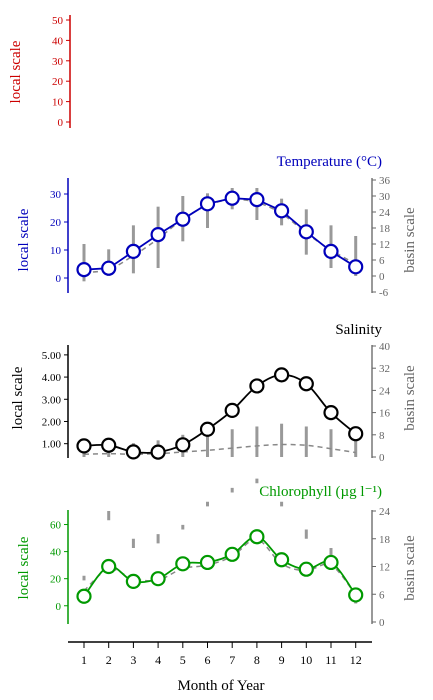 Image resolution: width=433 pixels, height=700 pixels. Describe the element at coordinates (84, 660) in the screenshot. I see `x-tick-label: 1` at that location.